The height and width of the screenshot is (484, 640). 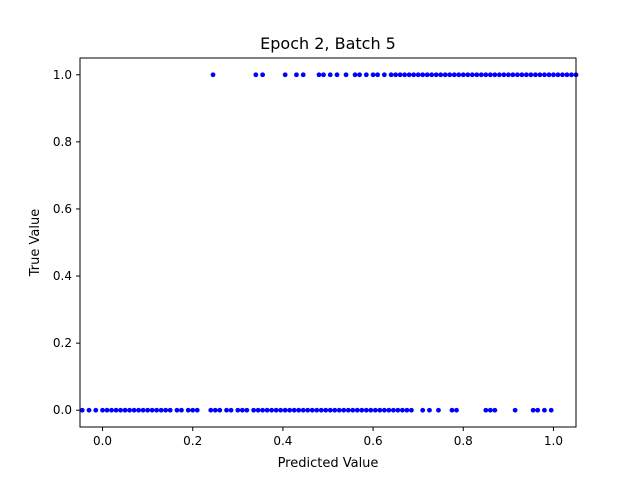 I want to click on y-tick-label: 0.4, so click(x=62, y=276).